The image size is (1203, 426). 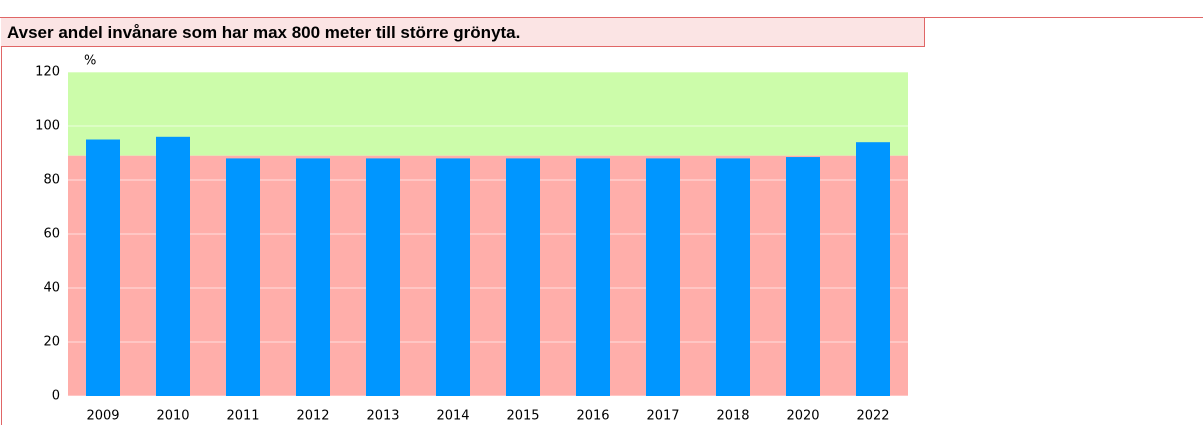 I want to click on x-tick-label: 2011, so click(x=242, y=416).